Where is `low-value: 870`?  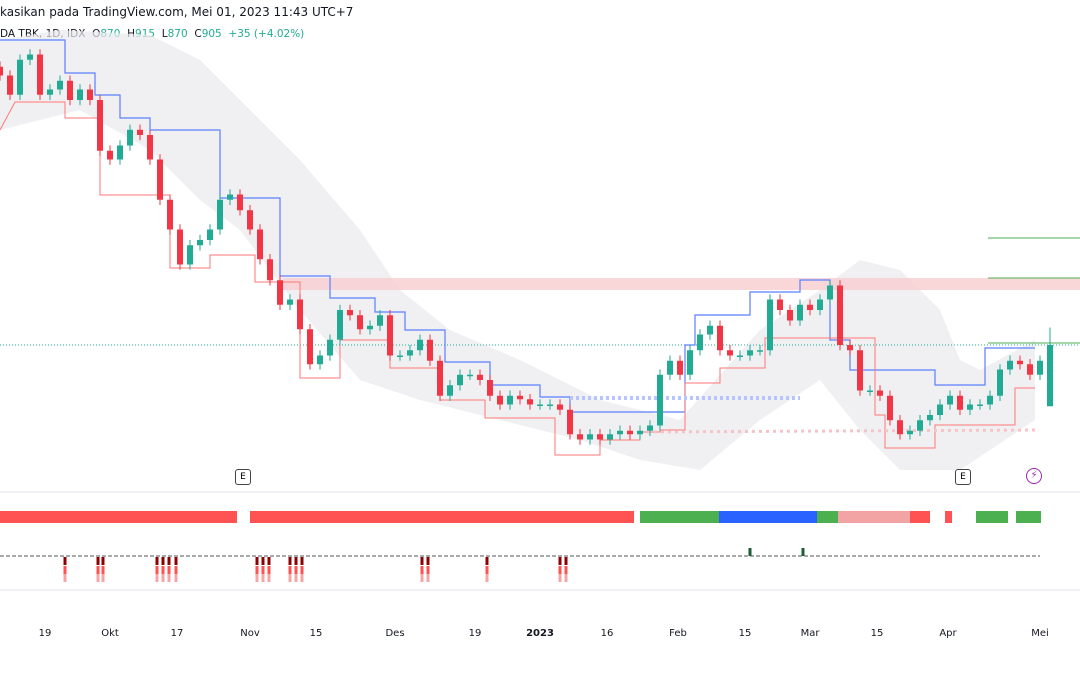
low-value: 870 is located at coordinates (177, 34).